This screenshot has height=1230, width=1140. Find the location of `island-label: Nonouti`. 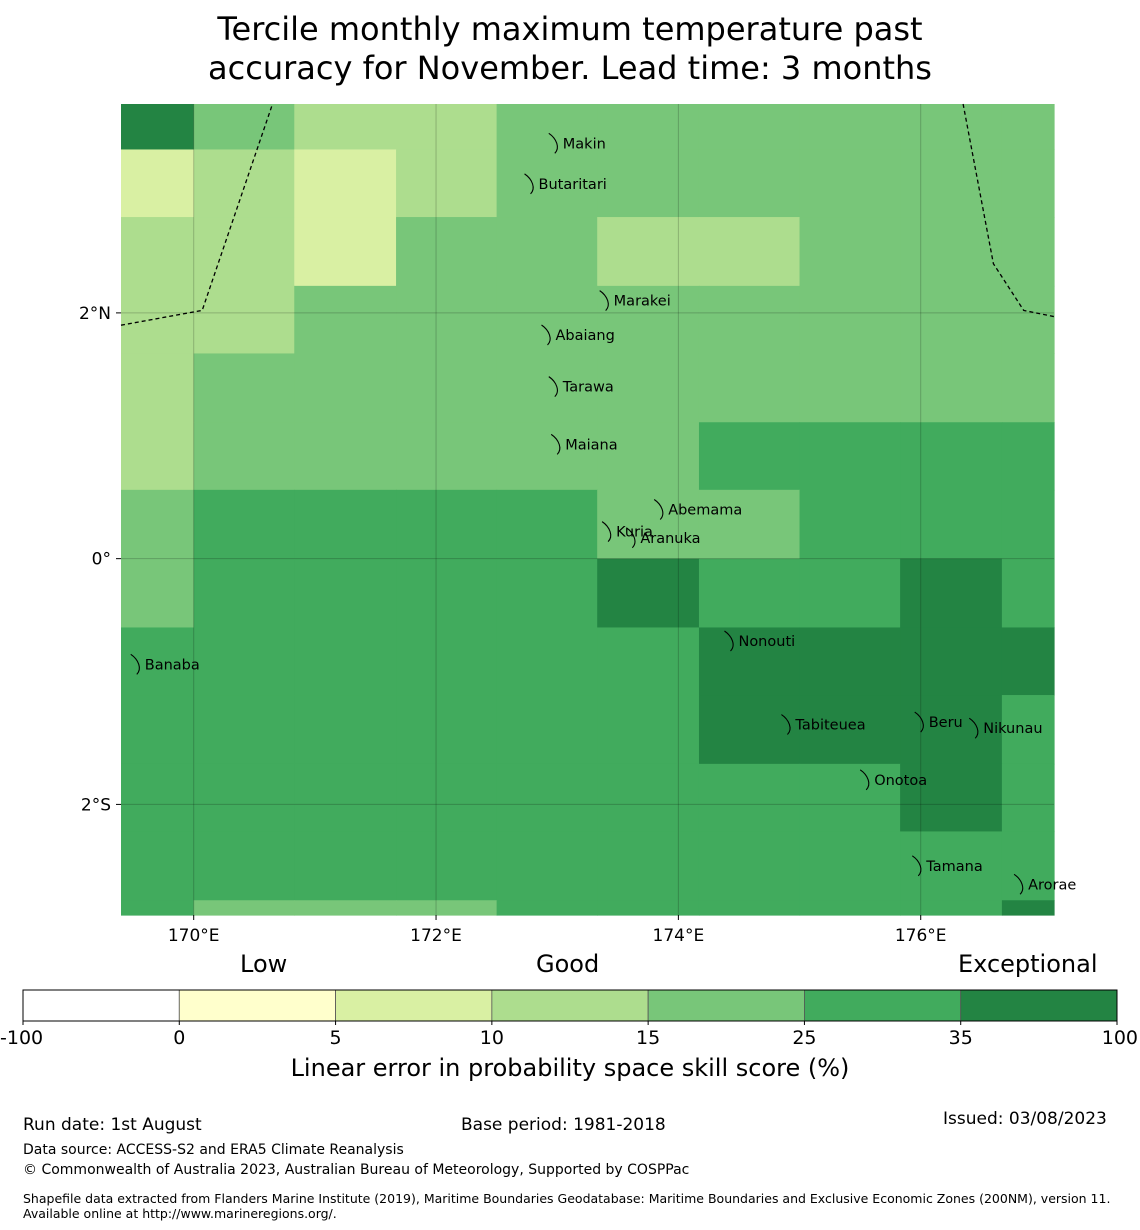

island-label: Nonouti is located at coordinates (766, 642).